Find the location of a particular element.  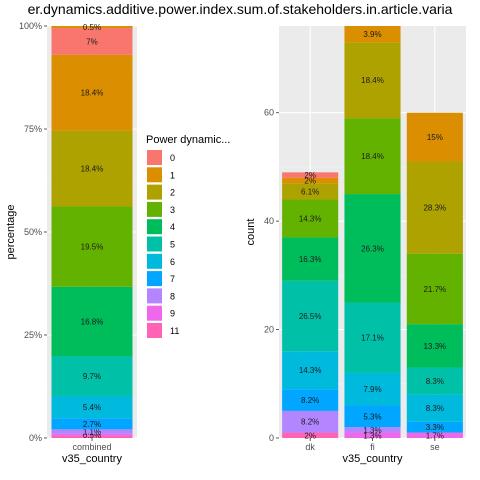

segment-label: 28.3% is located at coordinates (434, 208).